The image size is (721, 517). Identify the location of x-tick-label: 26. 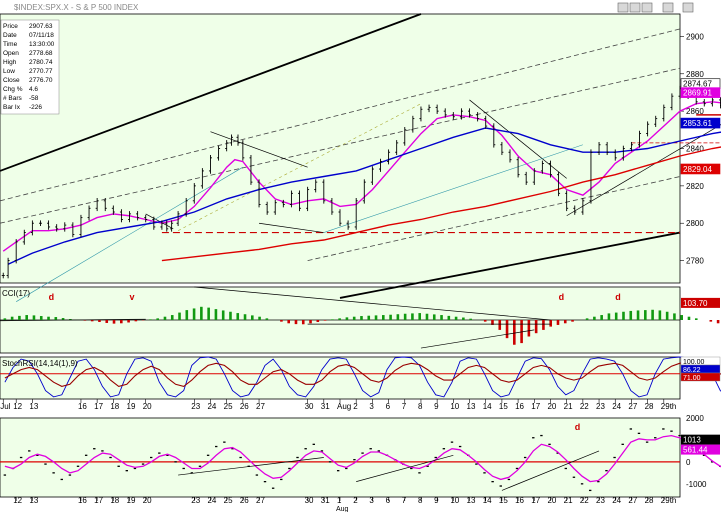
(244, 500).